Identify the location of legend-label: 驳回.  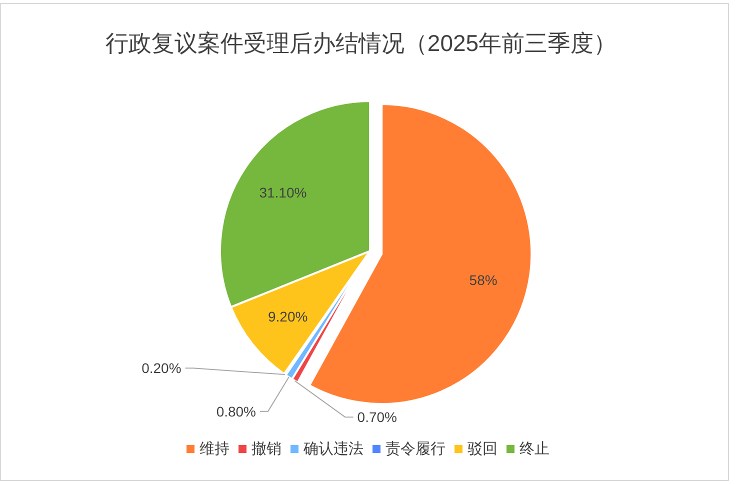
(483, 449).